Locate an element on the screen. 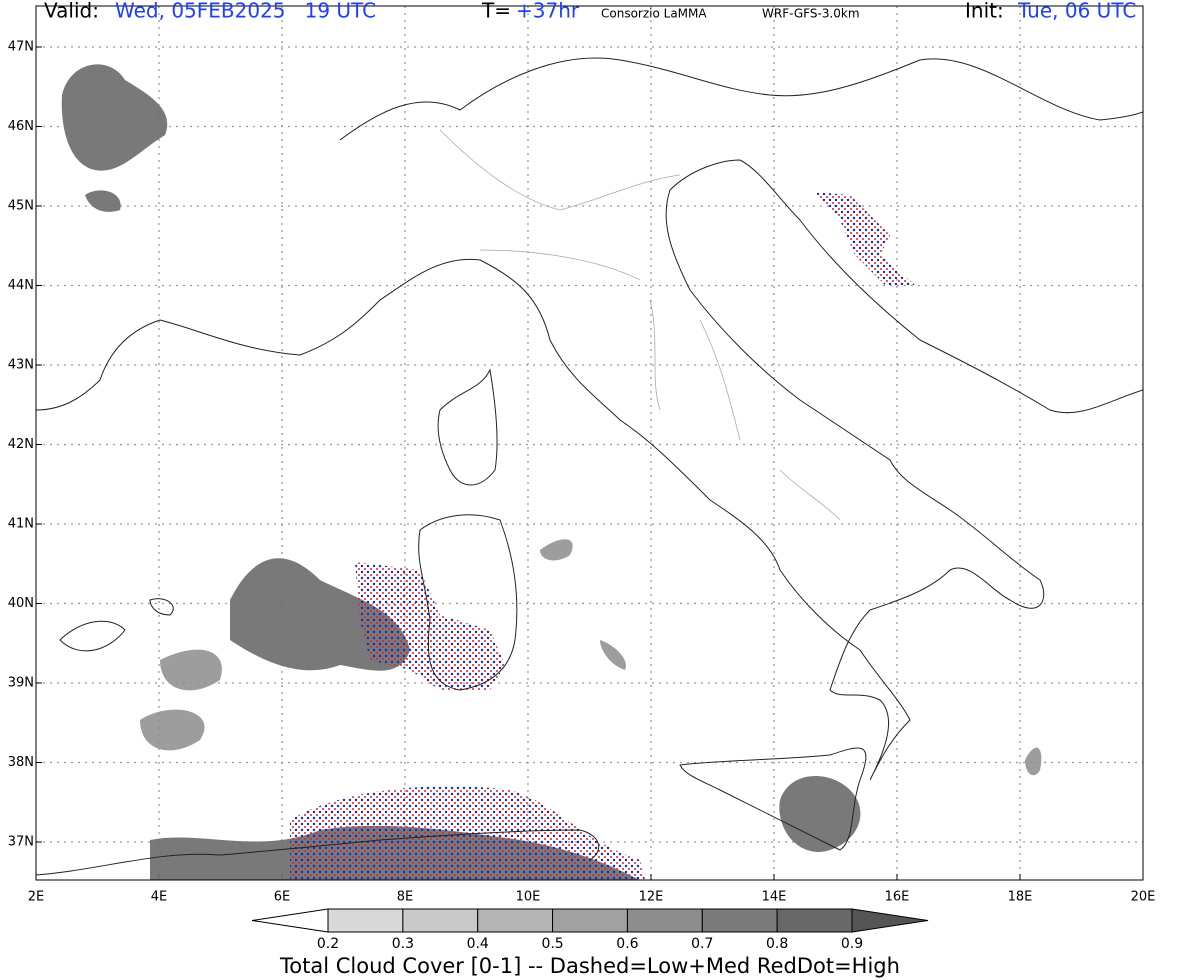 The image size is (1180, 980). valid-time: Wed, 05FEB2025 19 UTC is located at coordinates (245, 11).